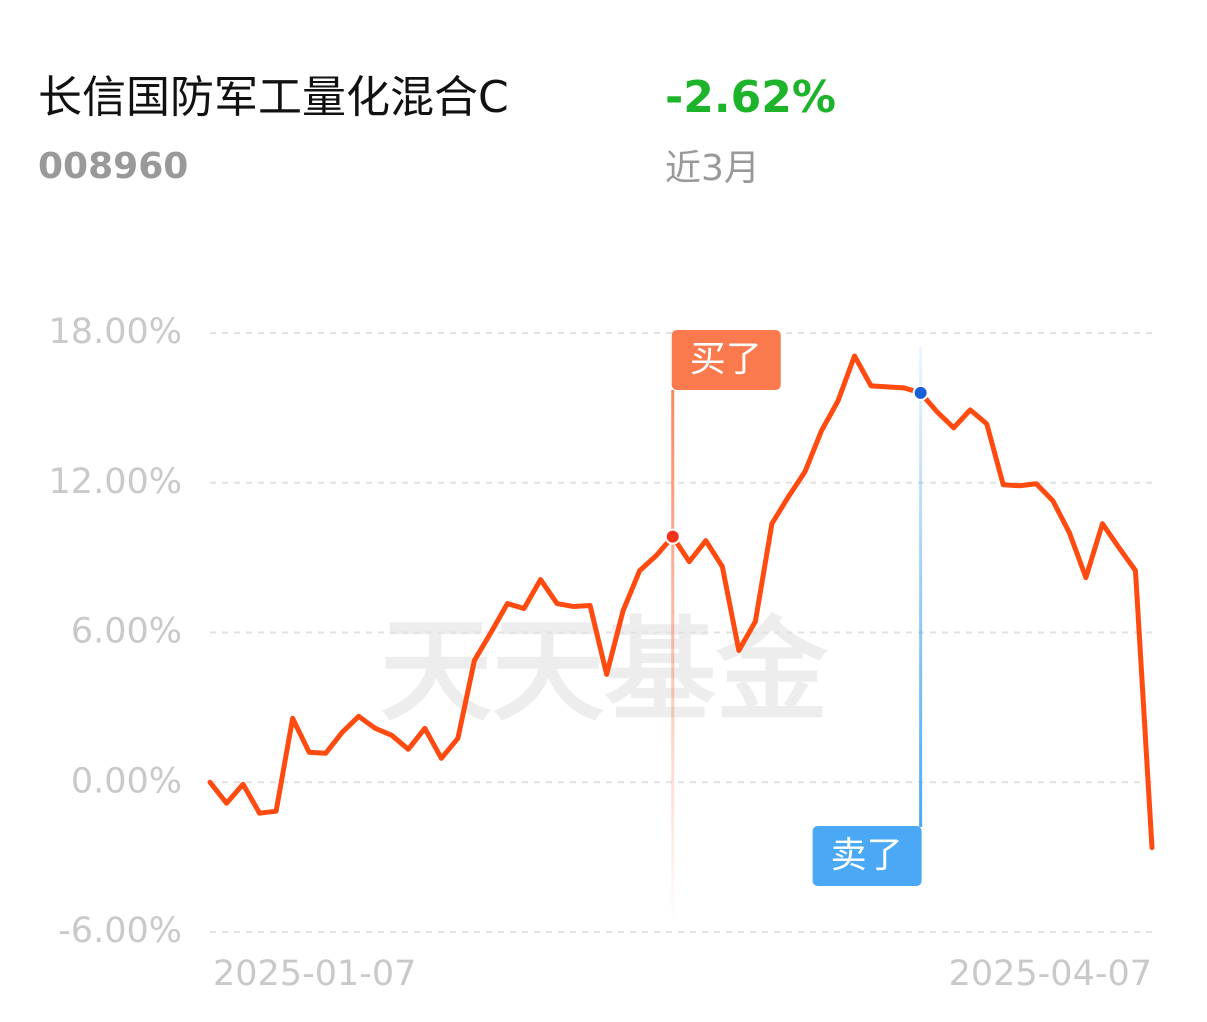 The height and width of the screenshot is (1022, 1207). What do you see at coordinates (120, 931) in the screenshot?
I see `y-tick-label: -6.00%` at bounding box center [120, 931].